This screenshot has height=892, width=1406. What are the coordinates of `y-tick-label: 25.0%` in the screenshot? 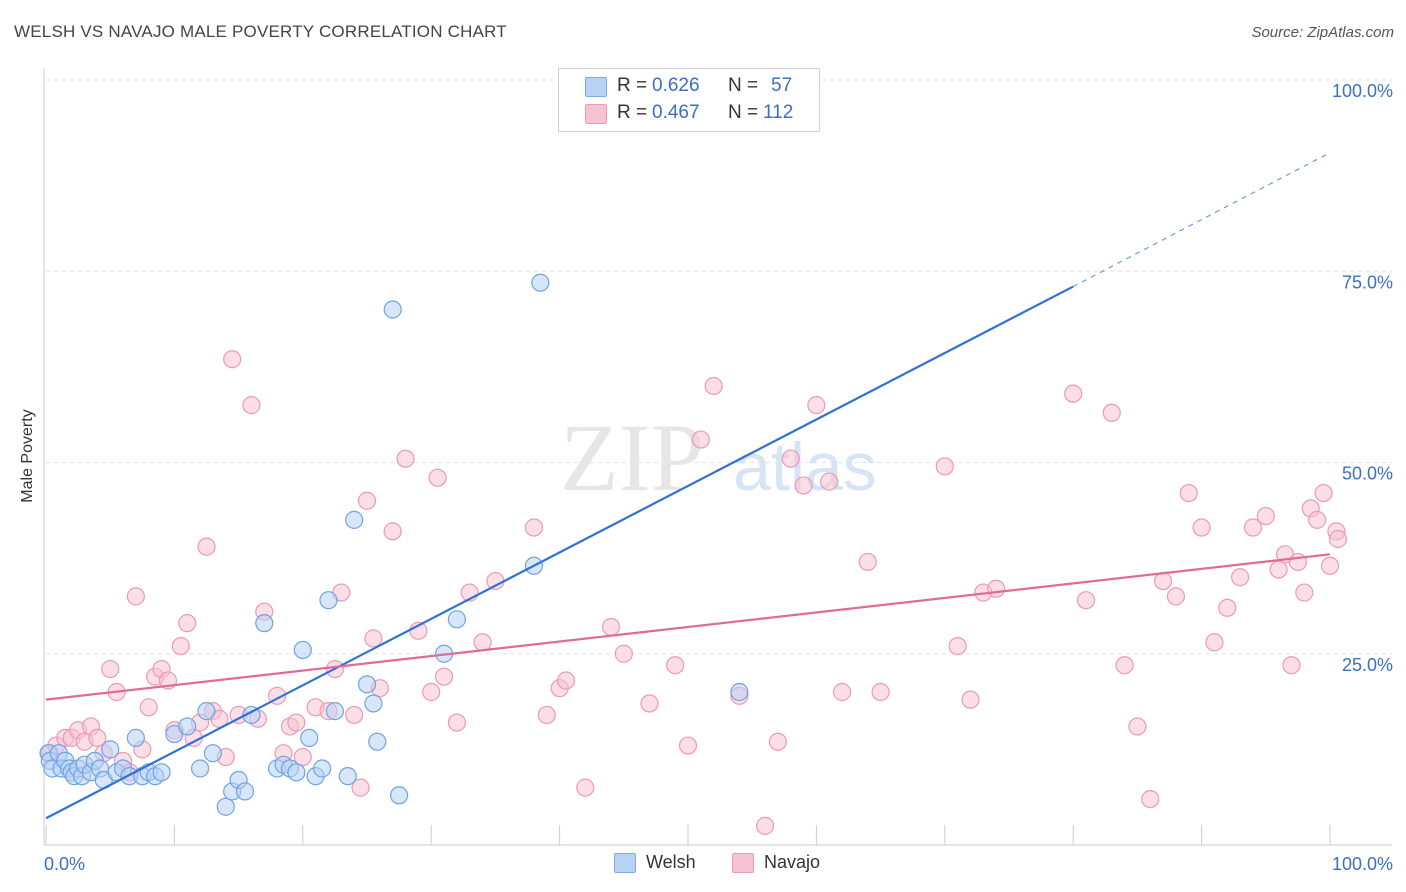 It's located at (1367, 665).